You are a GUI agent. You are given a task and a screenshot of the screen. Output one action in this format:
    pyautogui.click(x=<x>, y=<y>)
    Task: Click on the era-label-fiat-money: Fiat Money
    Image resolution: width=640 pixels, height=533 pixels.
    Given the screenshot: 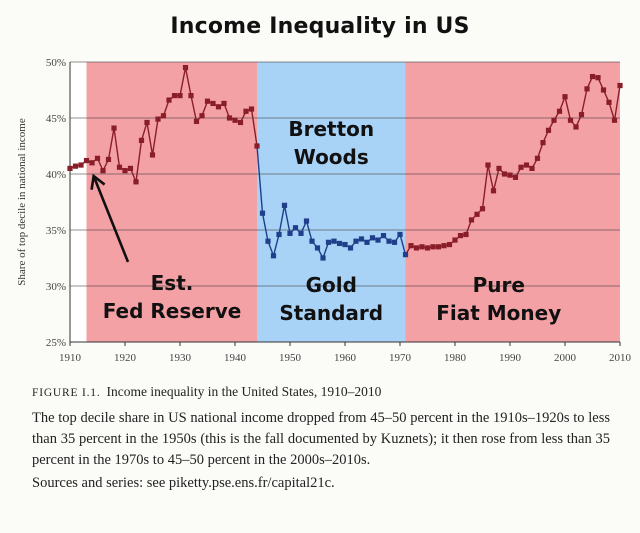 What is the action you would take?
    pyautogui.click(x=498, y=313)
    